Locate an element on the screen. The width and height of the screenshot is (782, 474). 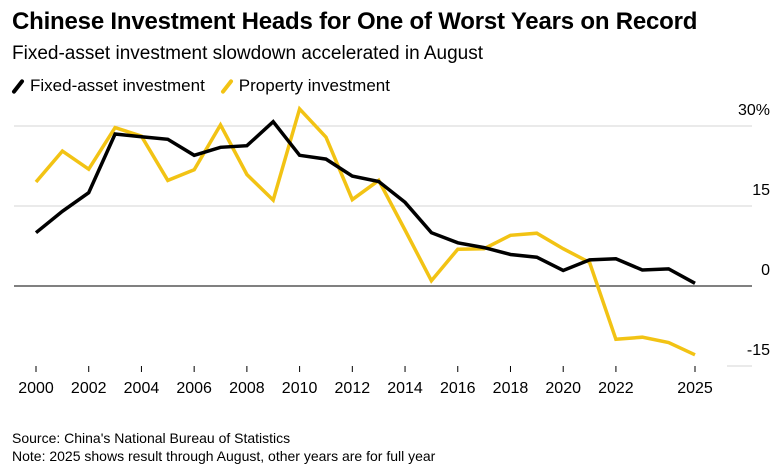
x-tick-label: 2004 is located at coordinates (142, 388).